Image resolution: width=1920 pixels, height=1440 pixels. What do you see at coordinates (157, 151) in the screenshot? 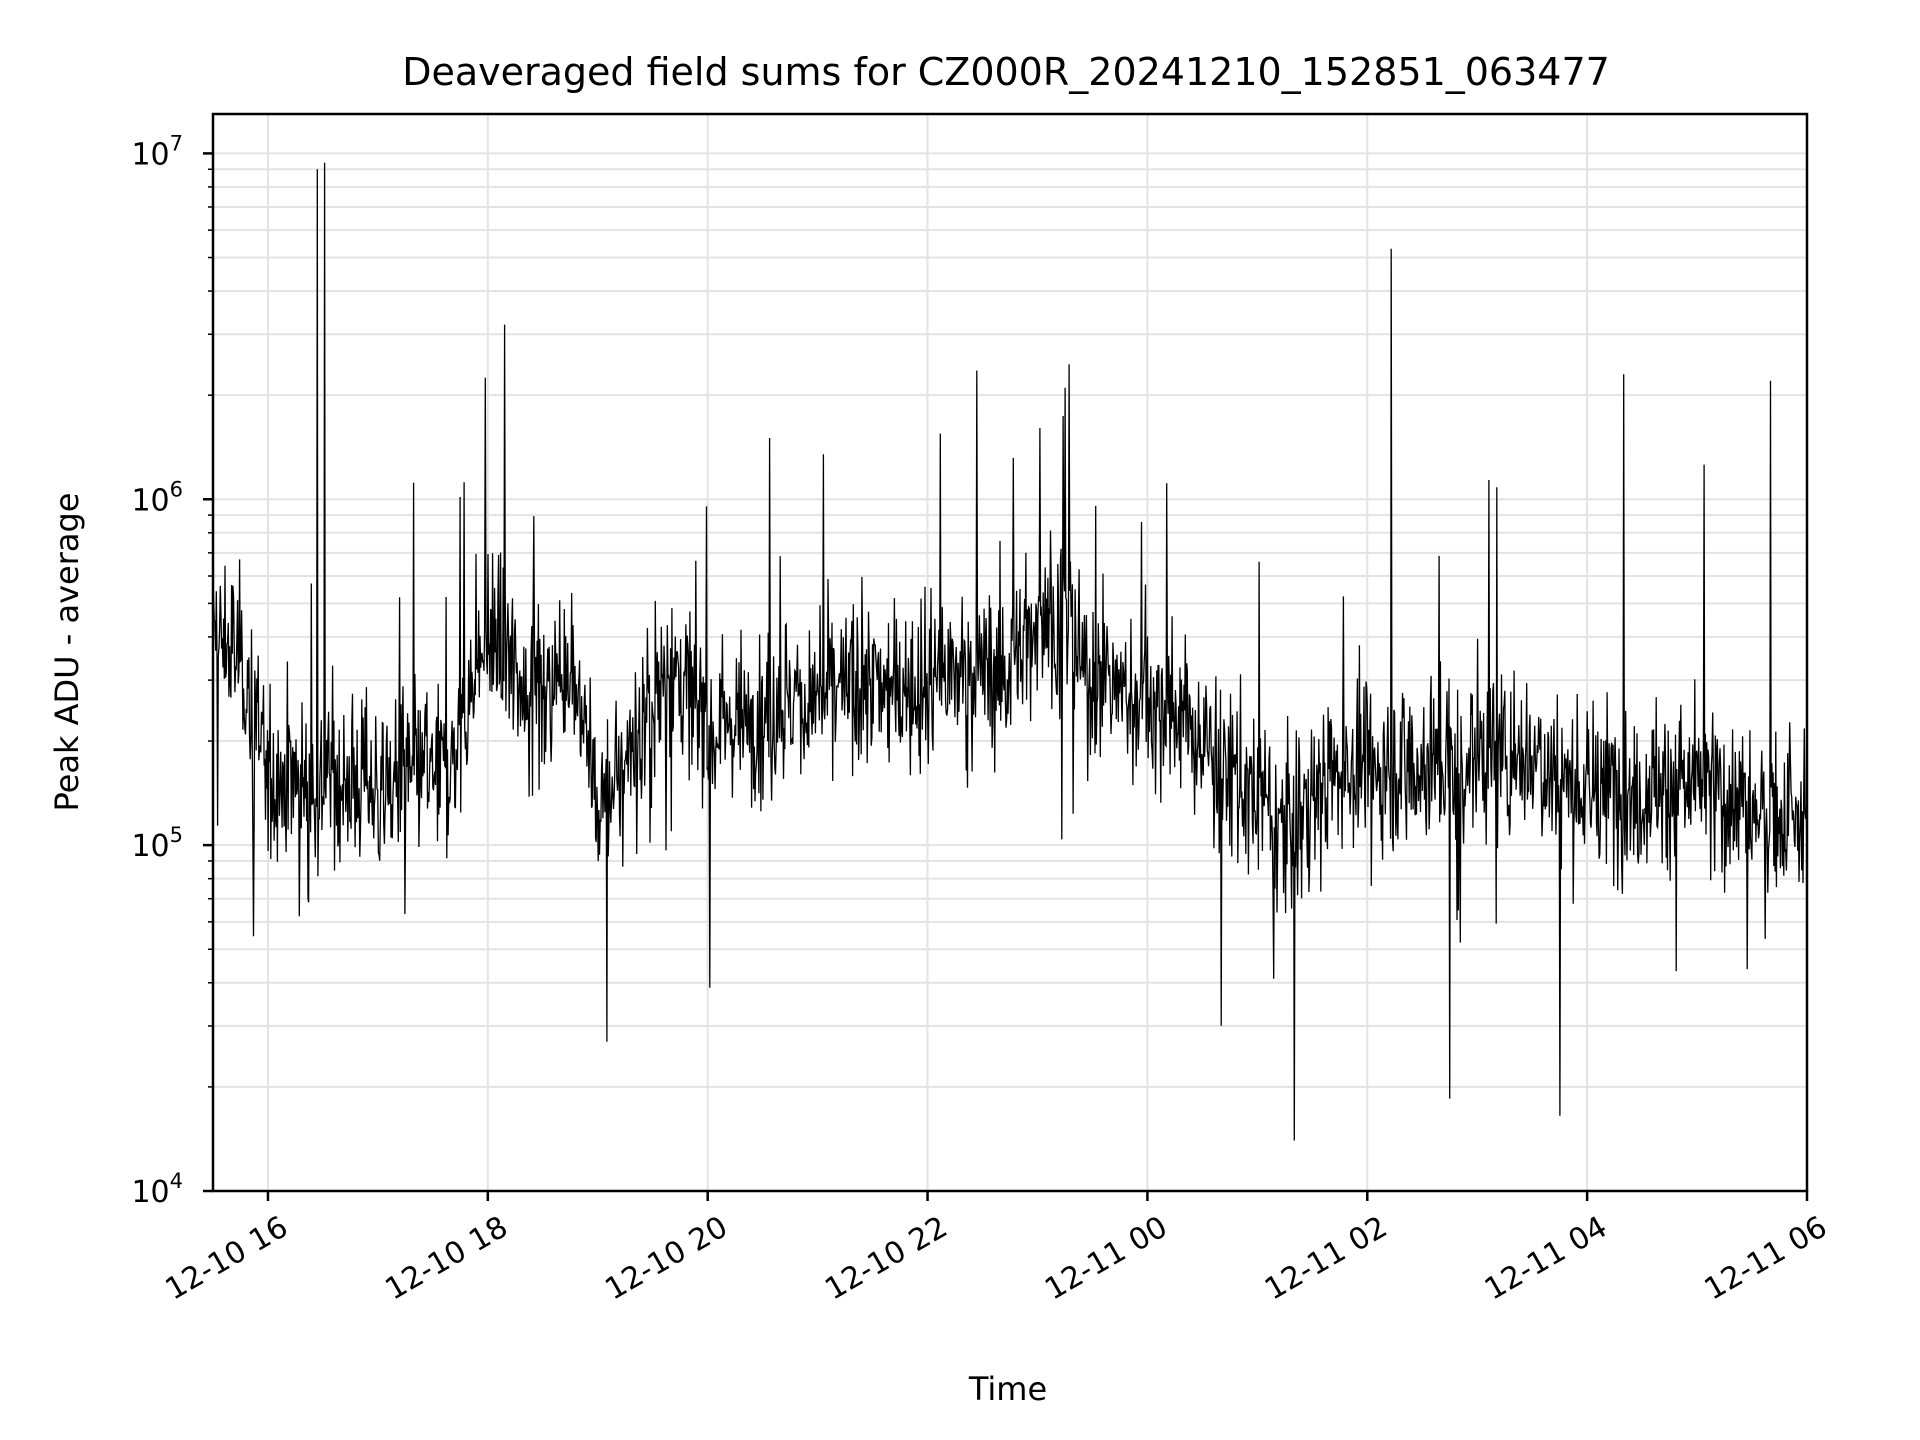
I see `y-tick-label: 10⁷` at bounding box center [157, 151].